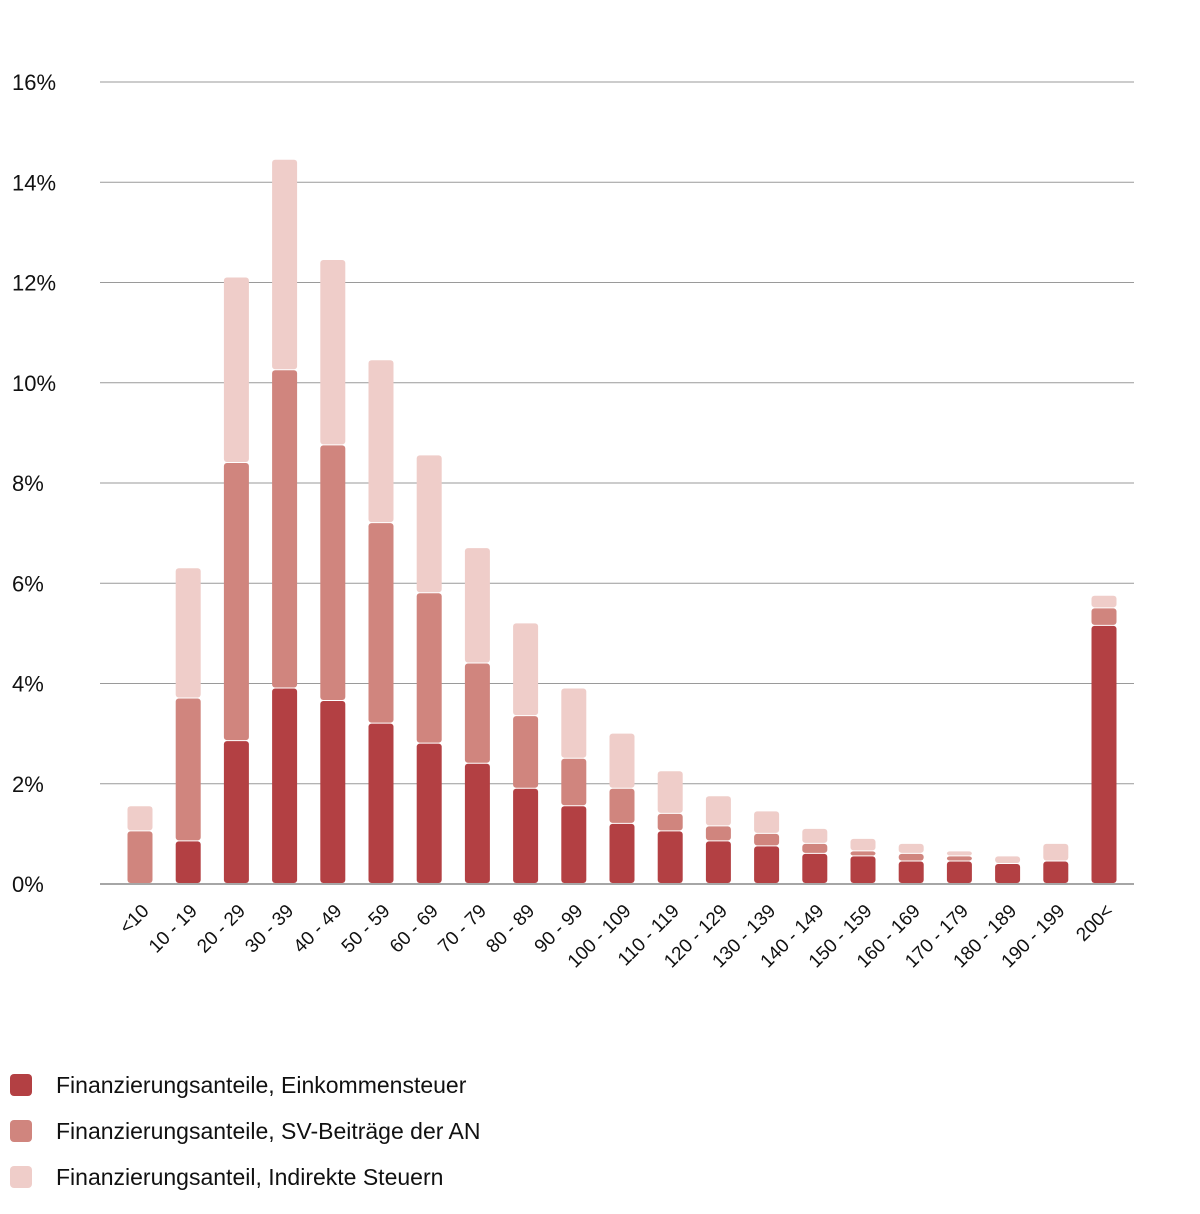 The image size is (1200, 1214). I want to click on y-tick-label: 14%, so click(34, 182).